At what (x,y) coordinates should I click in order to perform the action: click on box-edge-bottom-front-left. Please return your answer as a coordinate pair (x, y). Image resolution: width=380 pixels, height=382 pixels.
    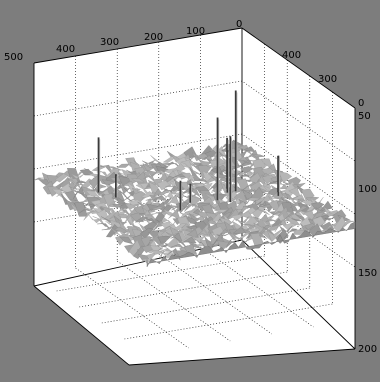
    Looking at the image, I should click on (81, 325).